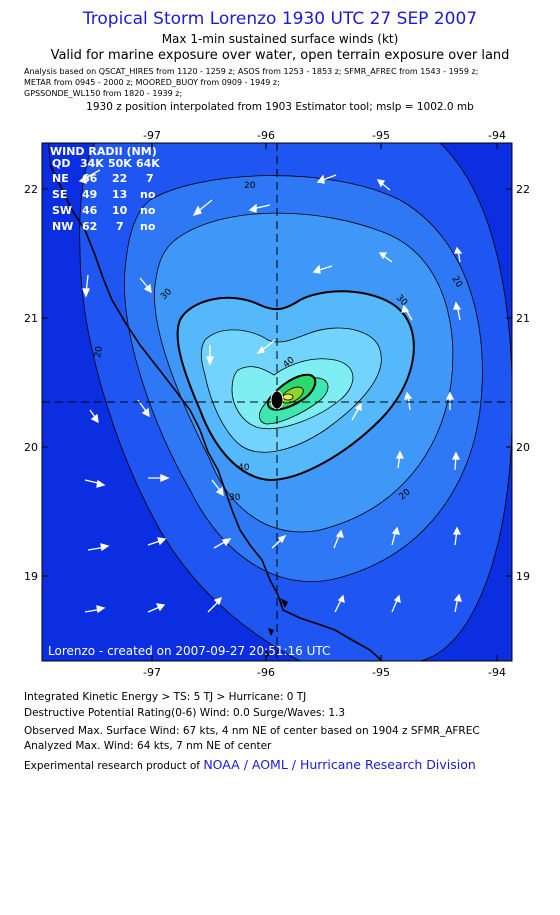 Image resolution: width=560 pixels, height=915 pixels. What do you see at coordinates (31, 318) in the screenshot?
I see `lat-tick-left: 21` at bounding box center [31, 318].